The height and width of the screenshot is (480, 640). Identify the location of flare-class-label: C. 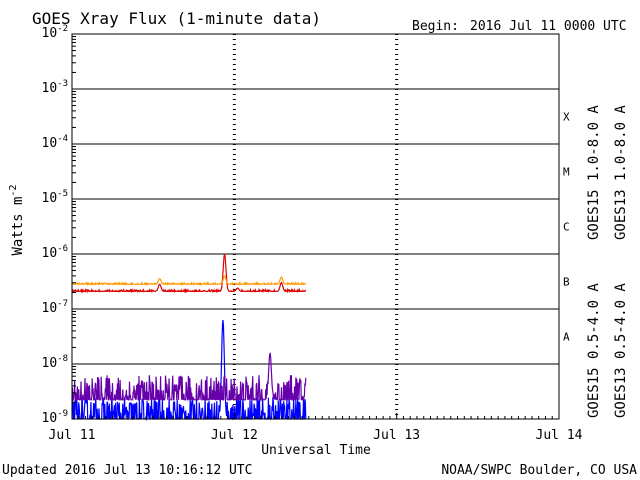
(566, 227).